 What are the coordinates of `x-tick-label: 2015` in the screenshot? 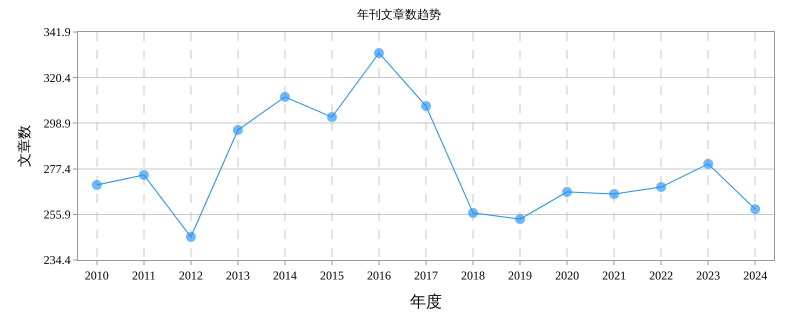 It's located at (332, 275).